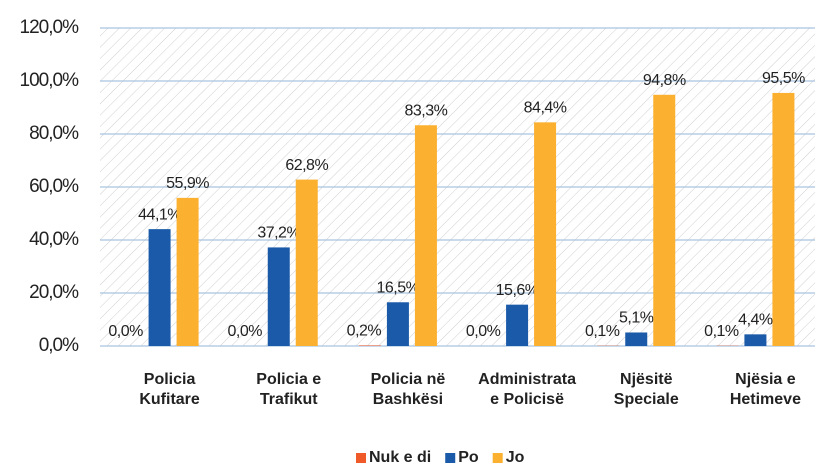 Image resolution: width=834 pixels, height=469 pixels. Describe the element at coordinates (288, 379) in the screenshot. I see `x-tick-label: Policia e` at that location.